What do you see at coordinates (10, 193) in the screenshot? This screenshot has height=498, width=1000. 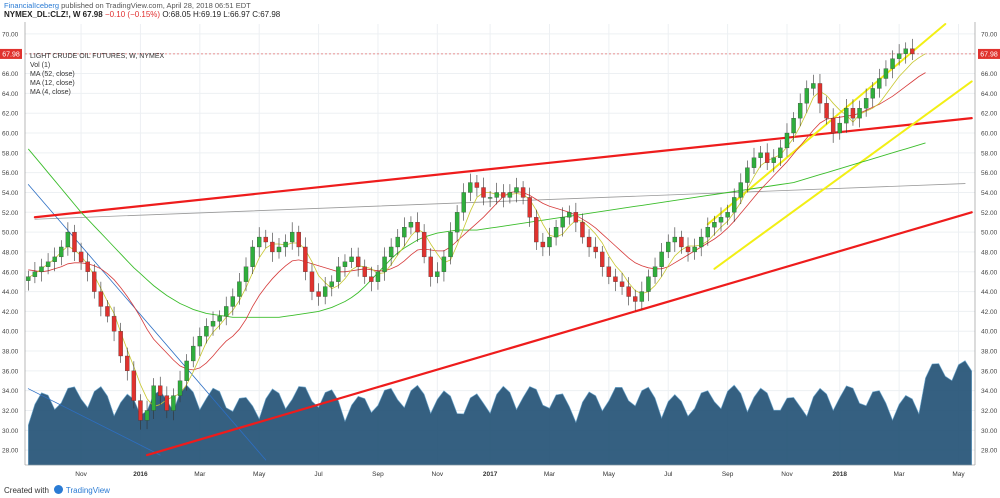 I see `y-tick-label-left: 54.00` at bounding box center [10, 193].